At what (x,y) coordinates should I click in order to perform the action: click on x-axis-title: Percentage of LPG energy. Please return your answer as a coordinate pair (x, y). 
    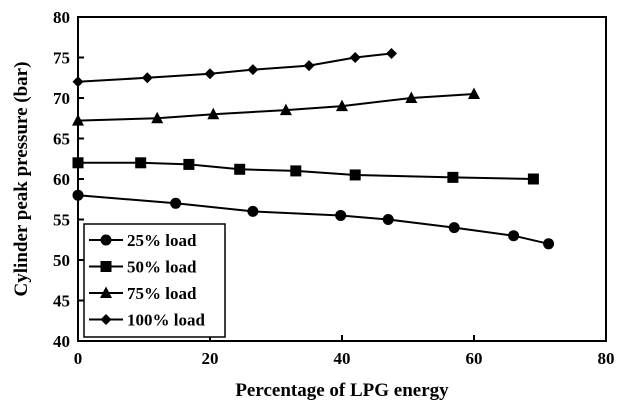
    Looking at the image, I should click on (342, 390).